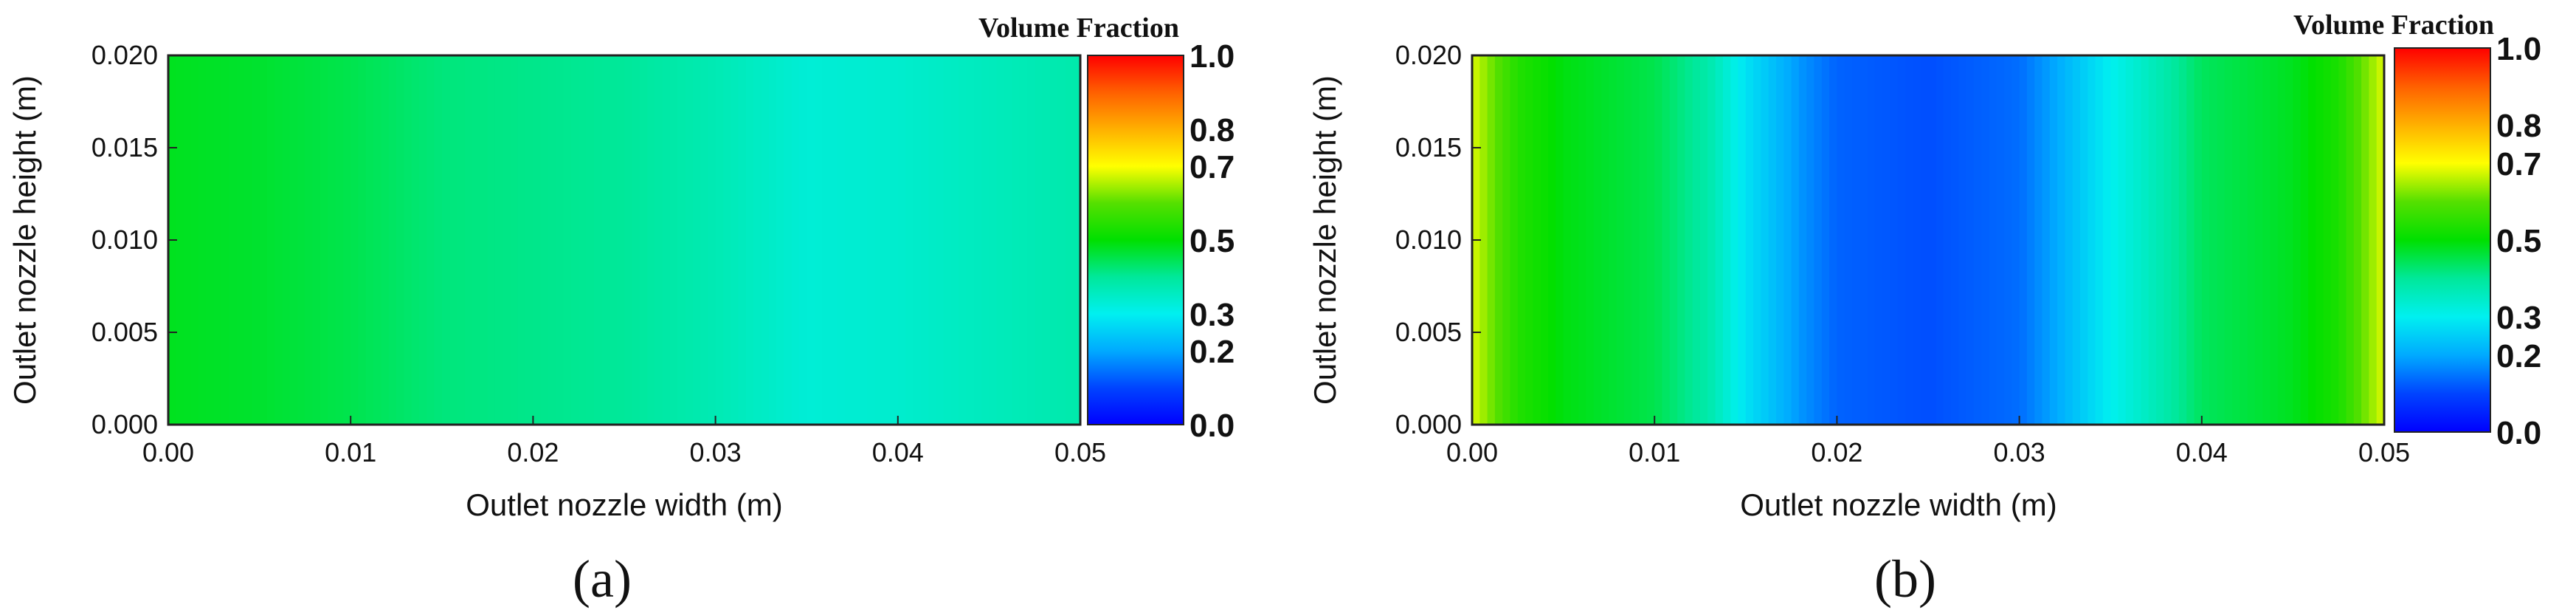 The width and height of the screenshot is (2576, 610). I want to click on colorbar-ticks-b: 1.0 0.80.7 0.5 0.30.2 0.0, so click(2518, 241).